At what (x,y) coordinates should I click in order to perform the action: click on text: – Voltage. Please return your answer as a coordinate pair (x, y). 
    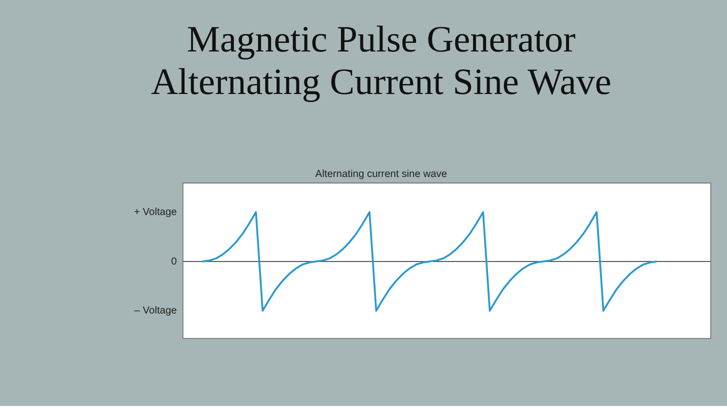
    Looking at the image, I should click on (156, 311).